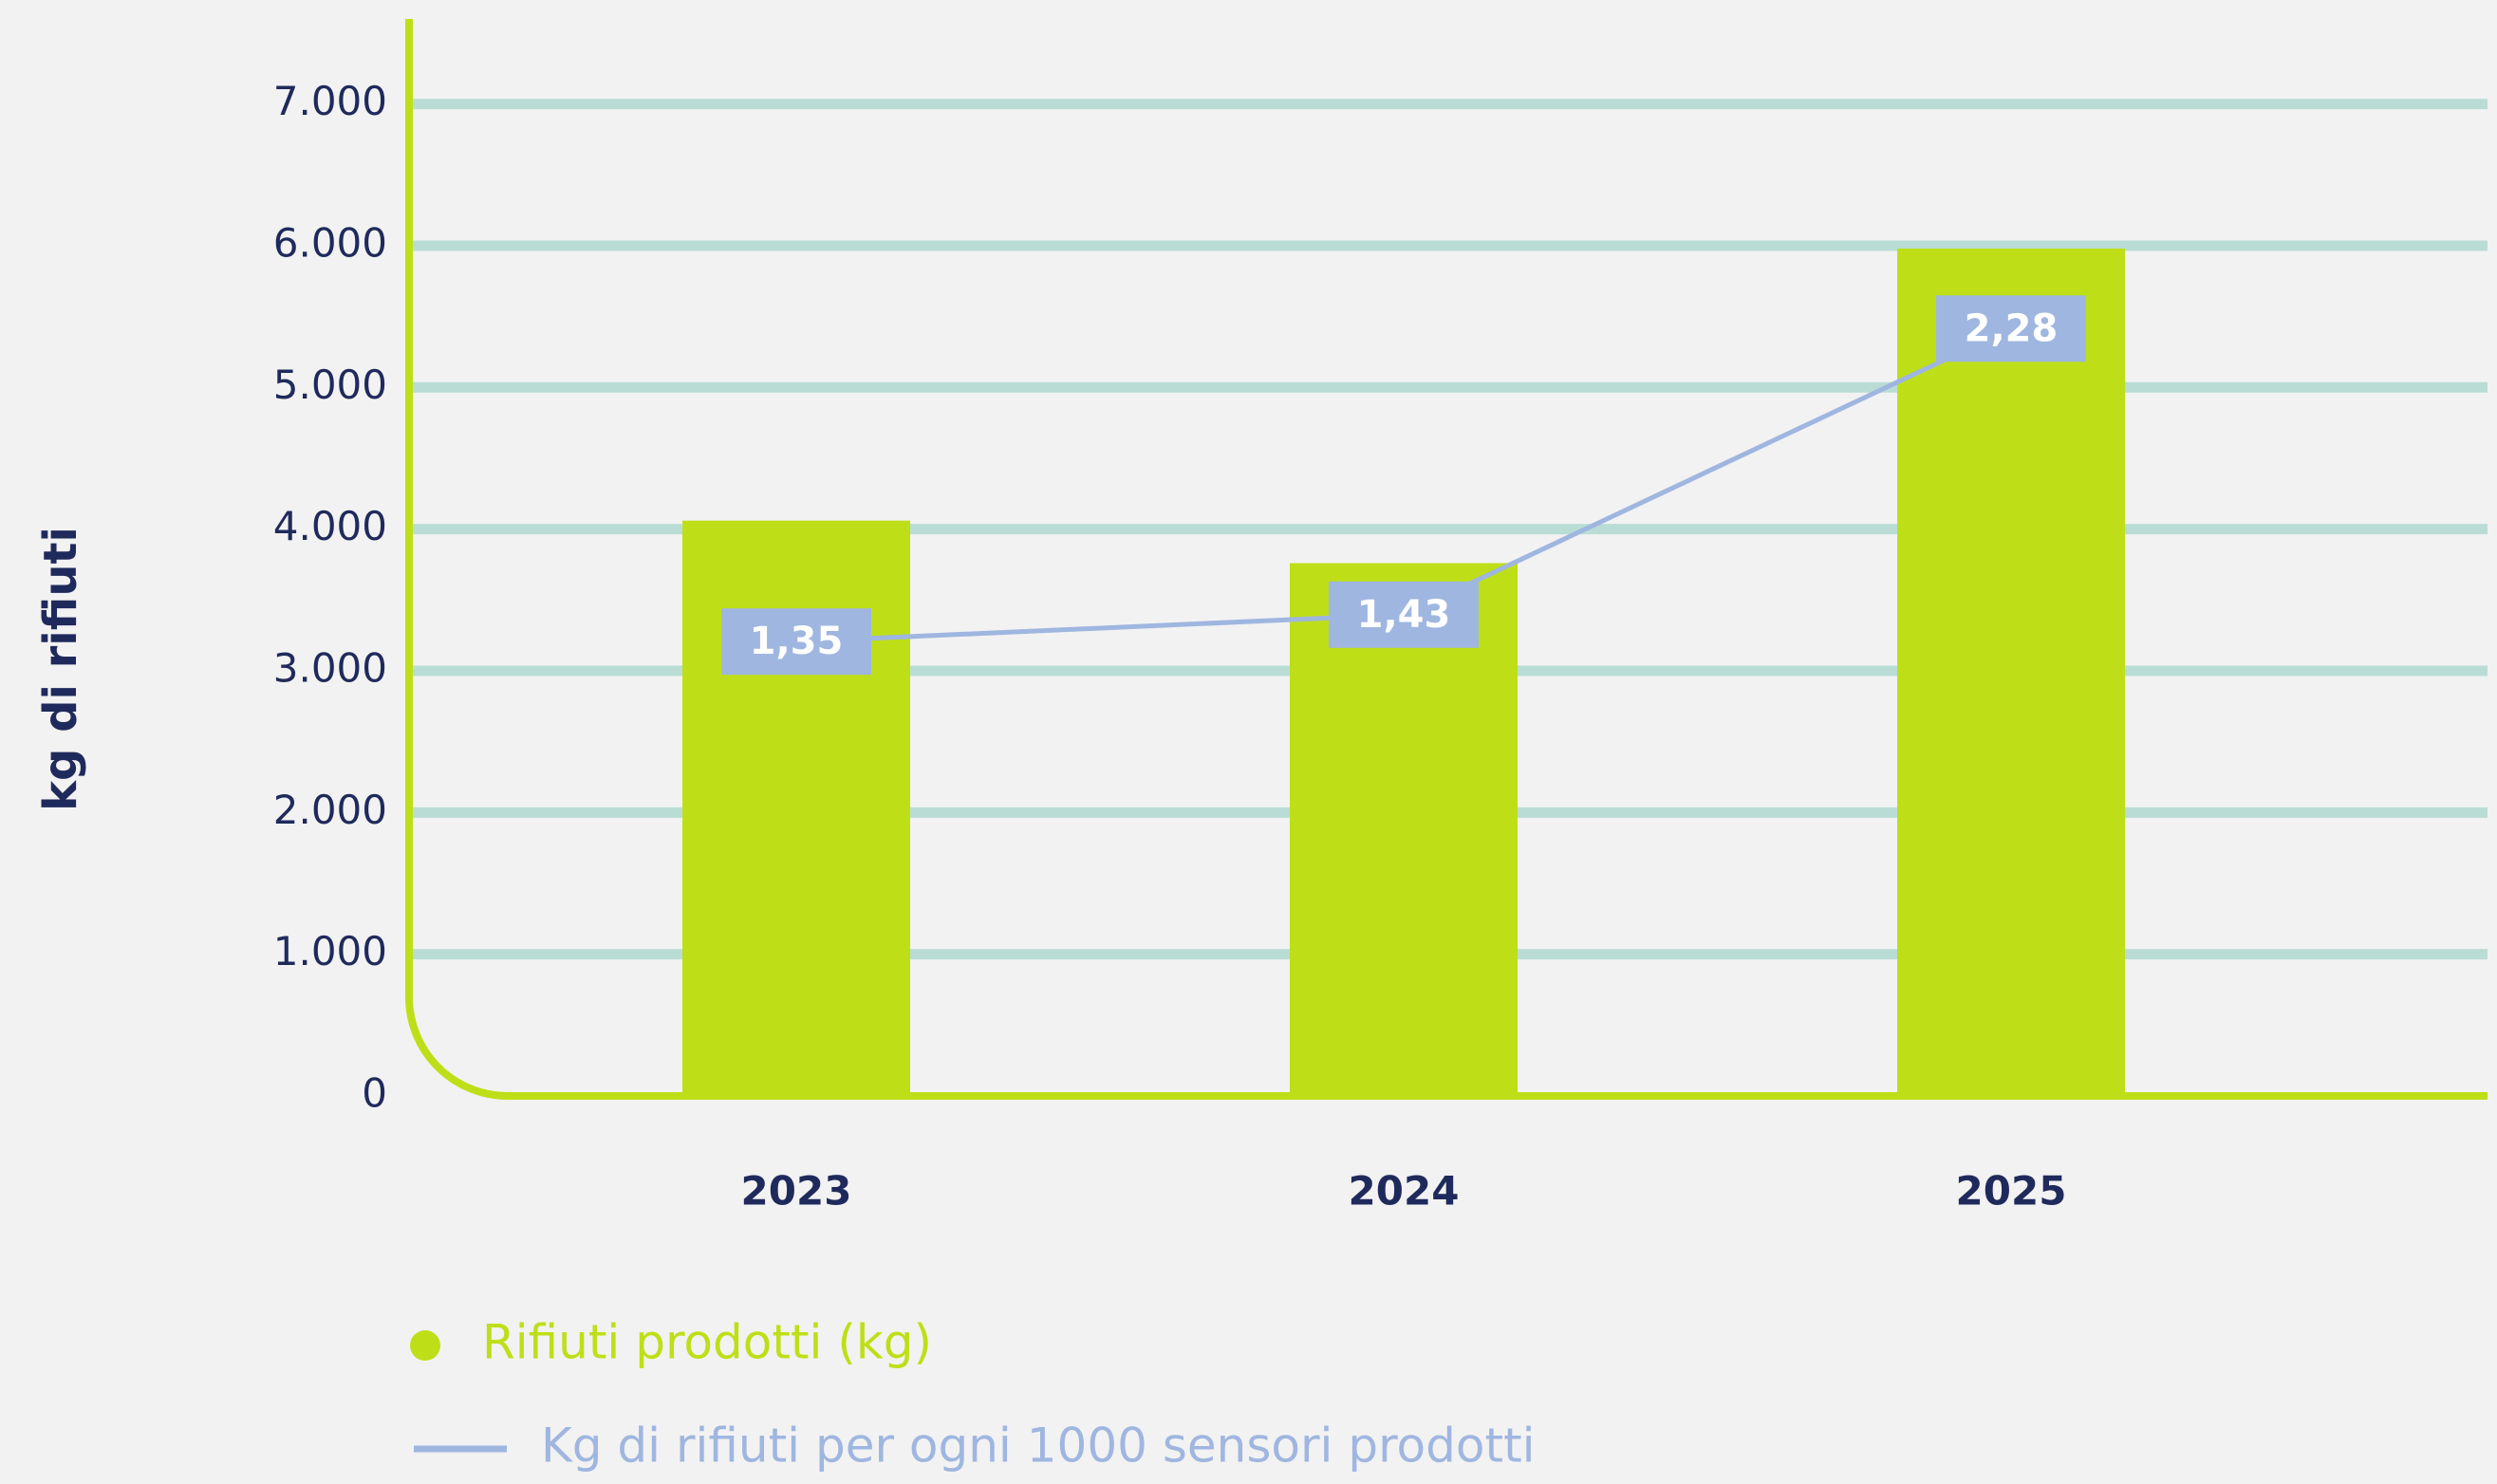 This screenshot has height=1484, width=2497. What do you see at coordinates (707, 1342) in the screenshot?
I see `legend-label: Rifiuti prodotti (kg)` at bounding box center [707, 1342].